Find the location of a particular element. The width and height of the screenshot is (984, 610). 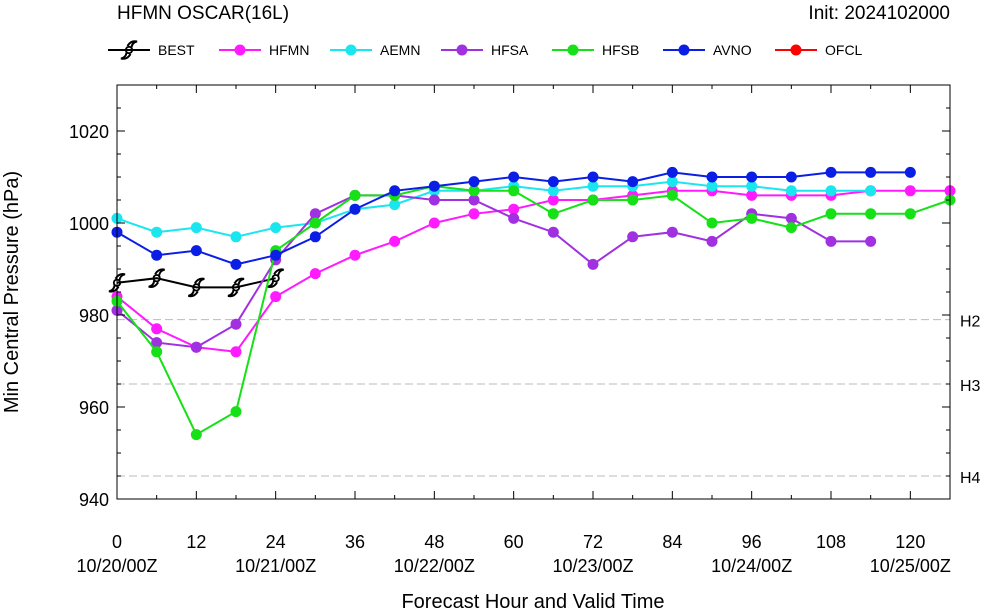

date-tick-label: 10/20/00Z is located at coordinates (116, 566).